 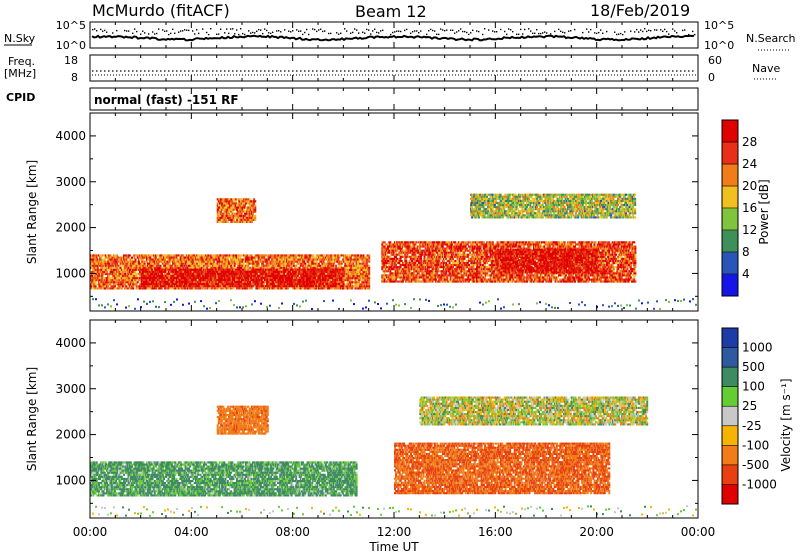 I want to click on nave-tick-top: 60, so click(x=715, y=60).